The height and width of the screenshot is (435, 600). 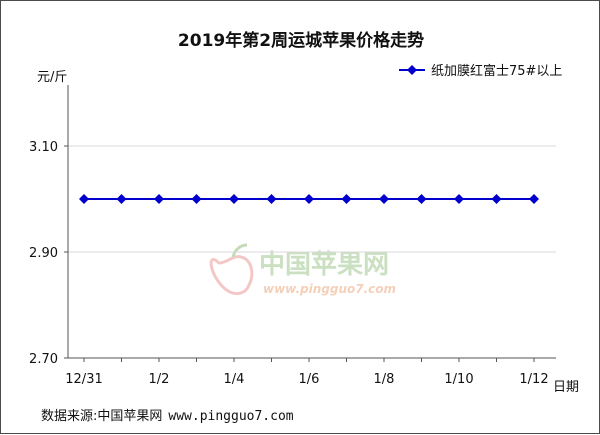 I want to click on legend: 纸加膜红富士75#以上, so click(x=480, y=71).